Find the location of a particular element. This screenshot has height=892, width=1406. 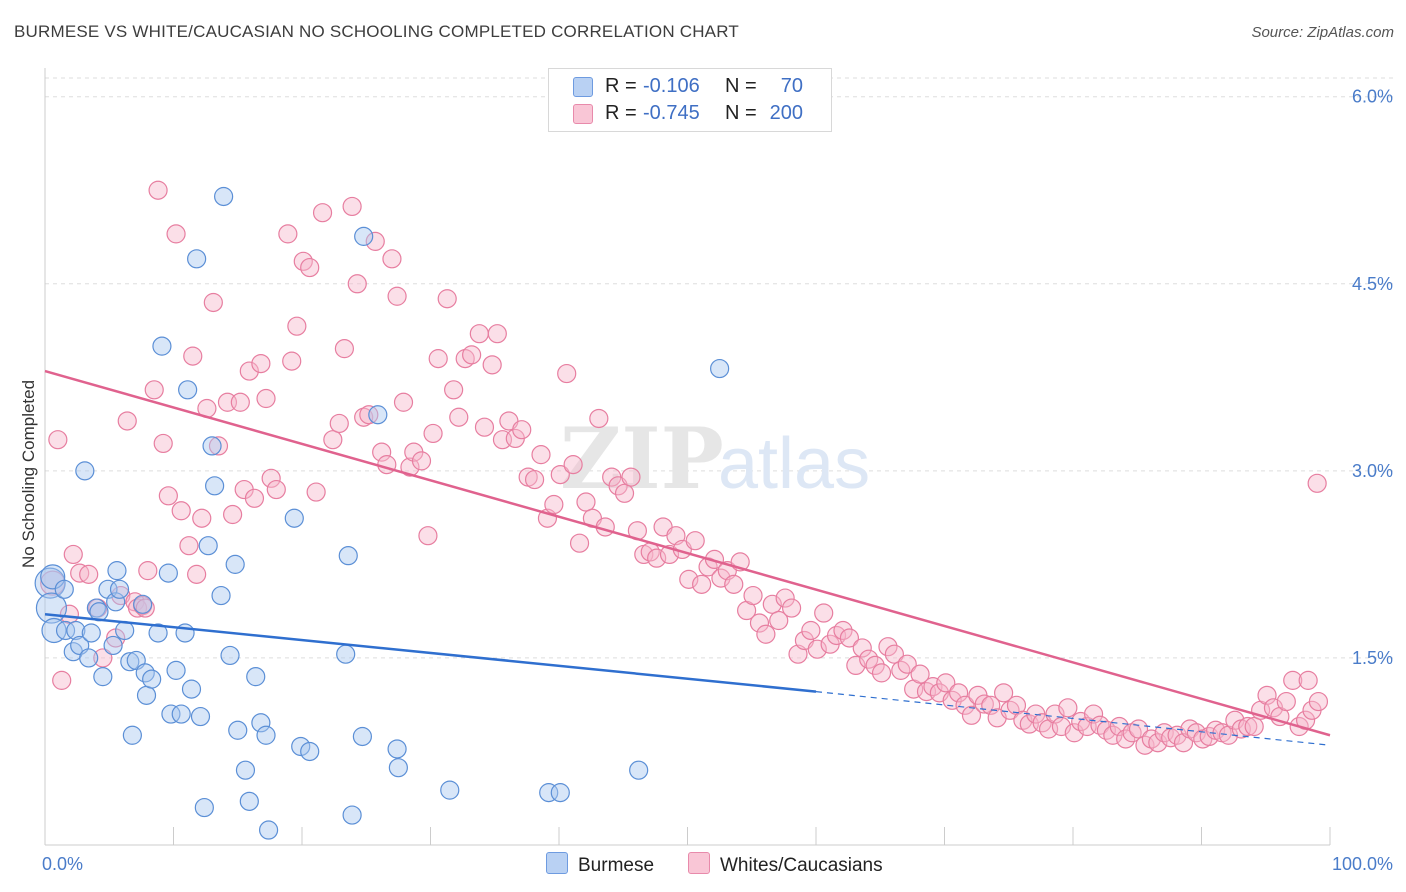

legend-swatch-white is located at coordinates (583, 114).